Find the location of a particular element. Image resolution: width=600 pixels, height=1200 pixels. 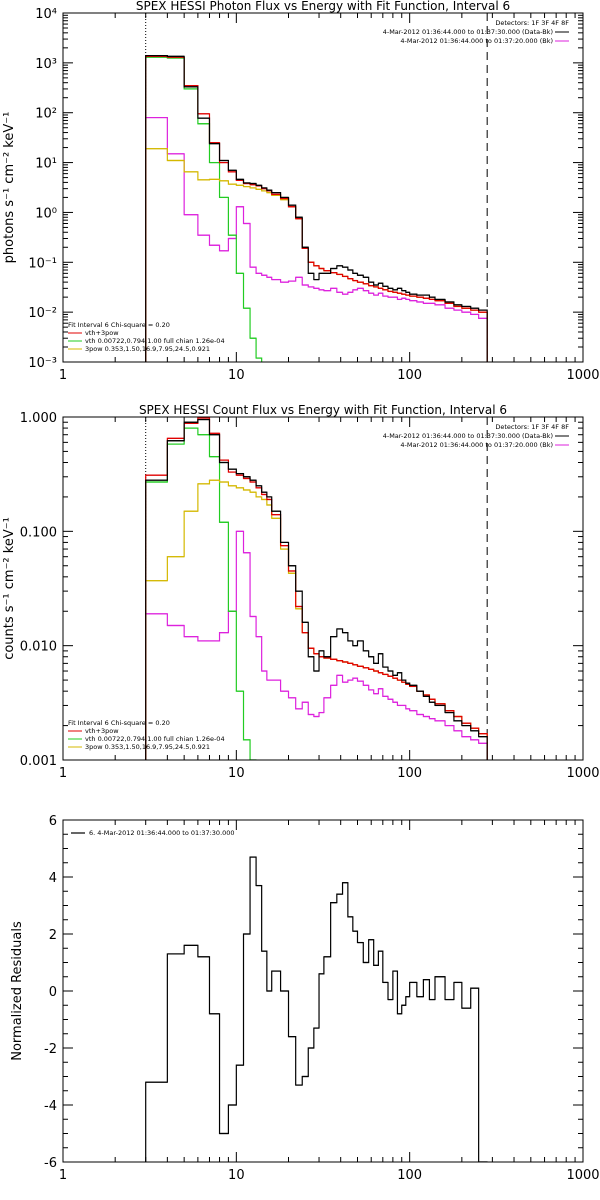

y-tick-label: 10² is located at coordinates (46, 114).